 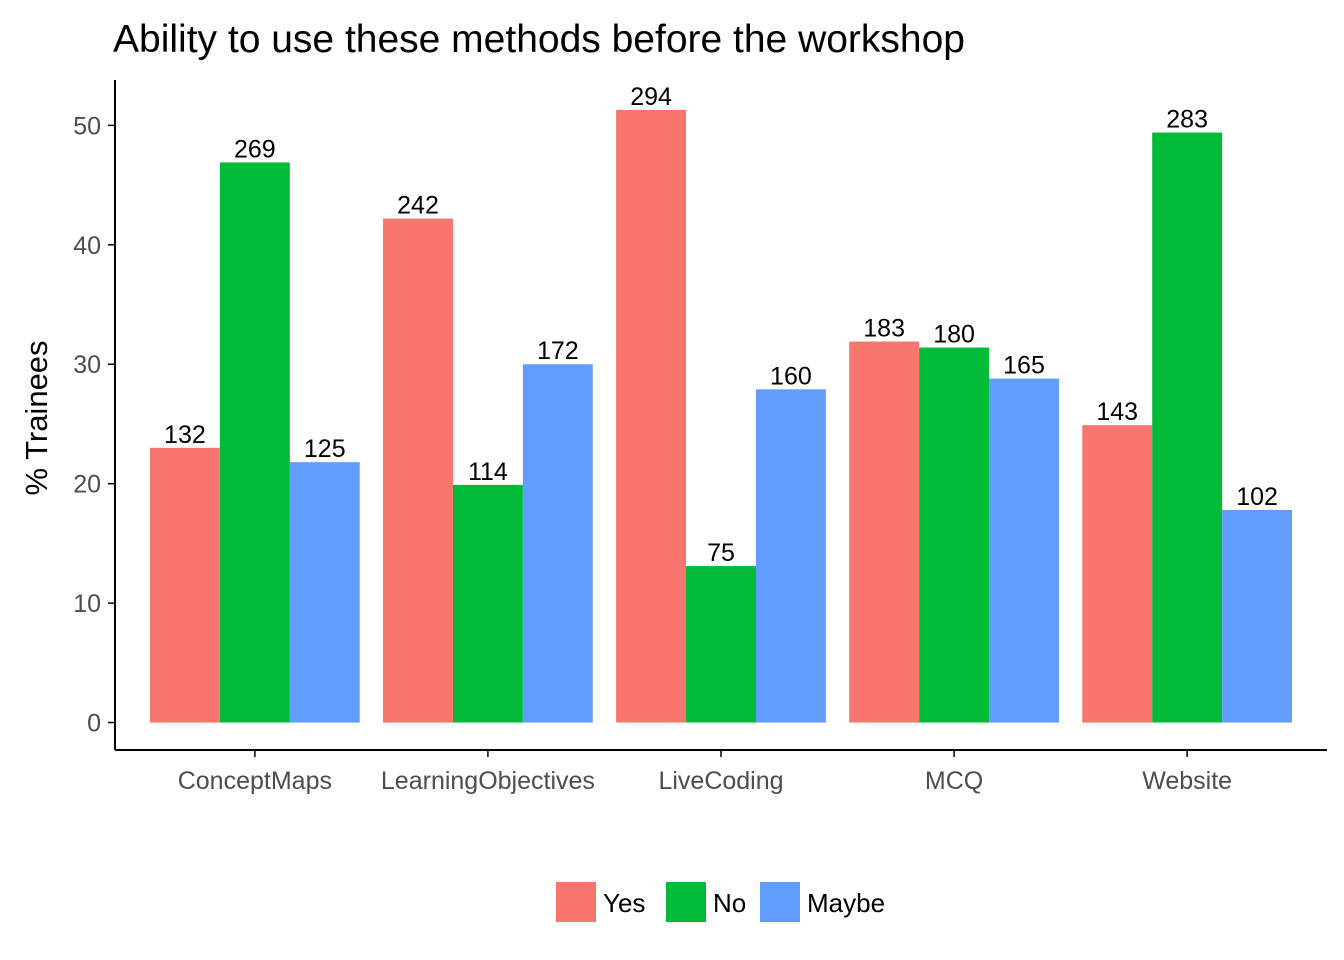 What do you see at coordinates (185, 435) in the screenshot?
I see `bar-value-label: 132` at bounding box center [185, 435].